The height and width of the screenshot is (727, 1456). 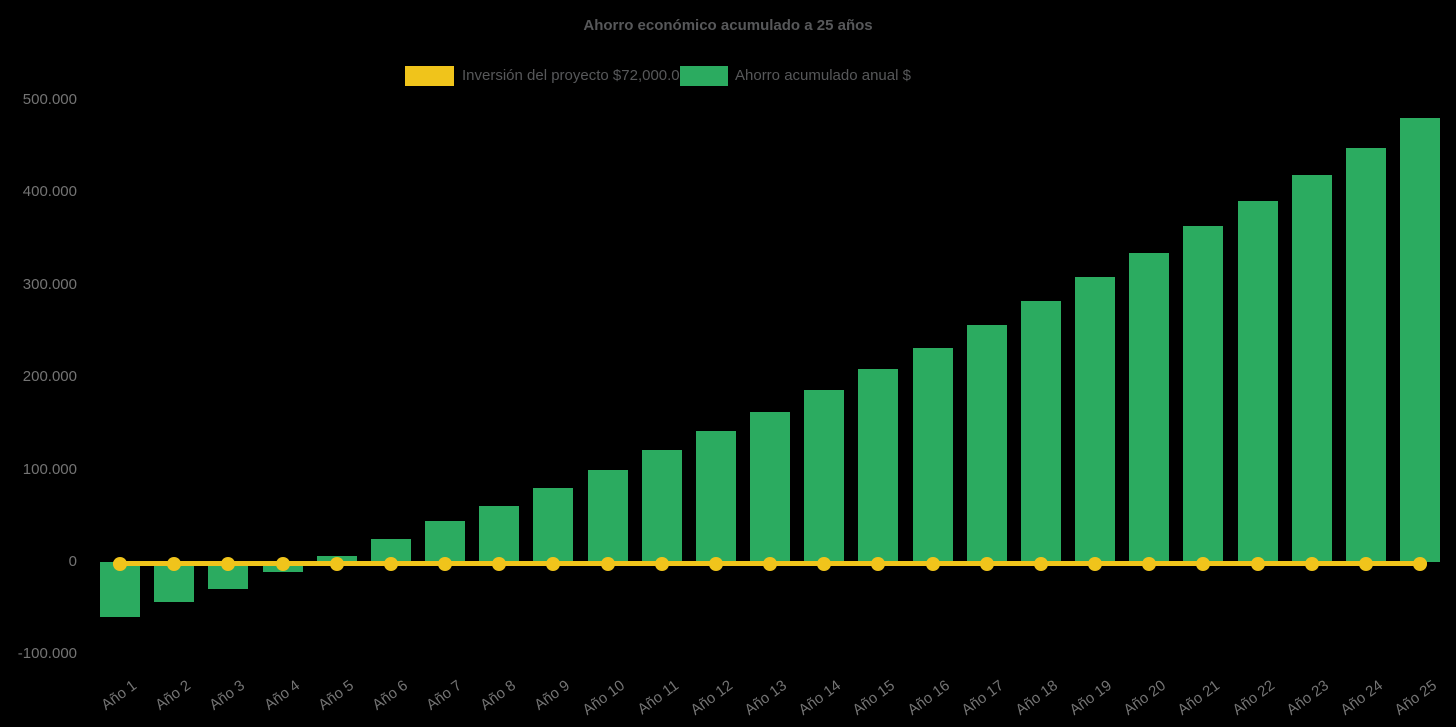 What do you see at coordinates (823, 75) in the screenshot?
I see `legend-label-savings: Ahorro acumulado anual $` at bounding box center [823, 75].